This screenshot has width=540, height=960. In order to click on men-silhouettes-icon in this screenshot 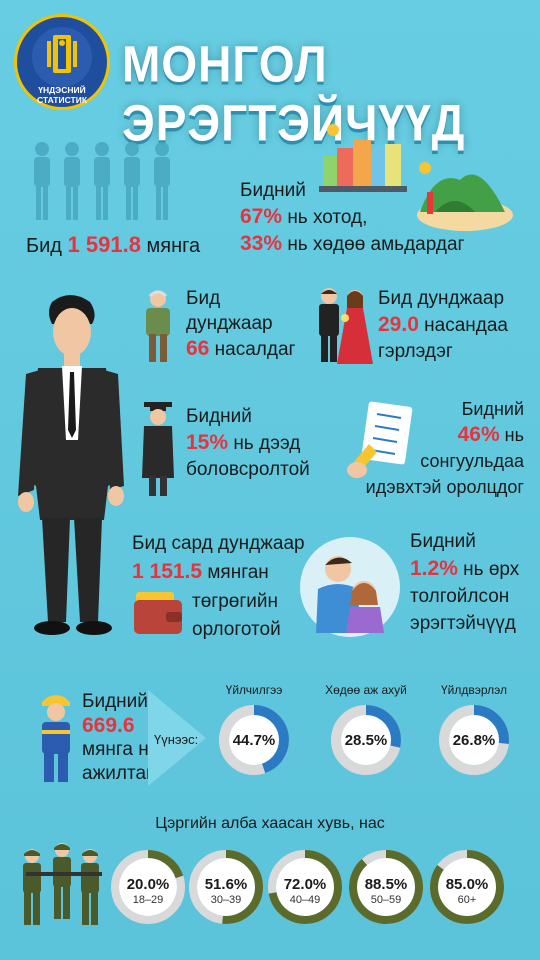, I will do `click(102, 181)`.